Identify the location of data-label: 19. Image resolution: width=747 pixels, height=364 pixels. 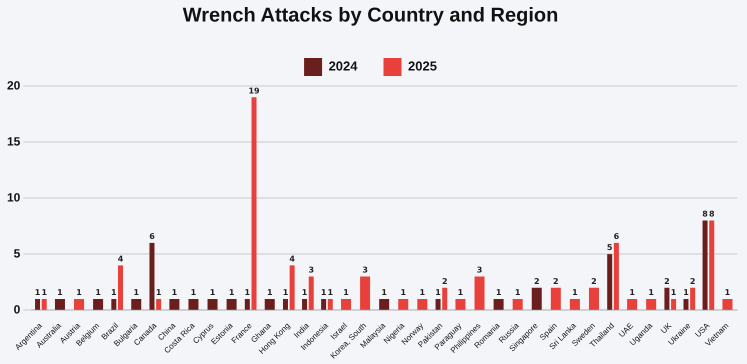
(254, 91).